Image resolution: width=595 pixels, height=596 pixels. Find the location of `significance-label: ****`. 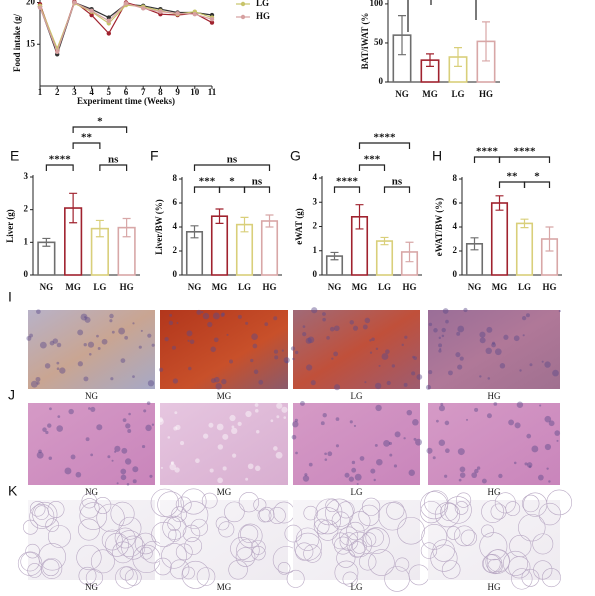

significance-label: **** is located at coordinates (487, 152).